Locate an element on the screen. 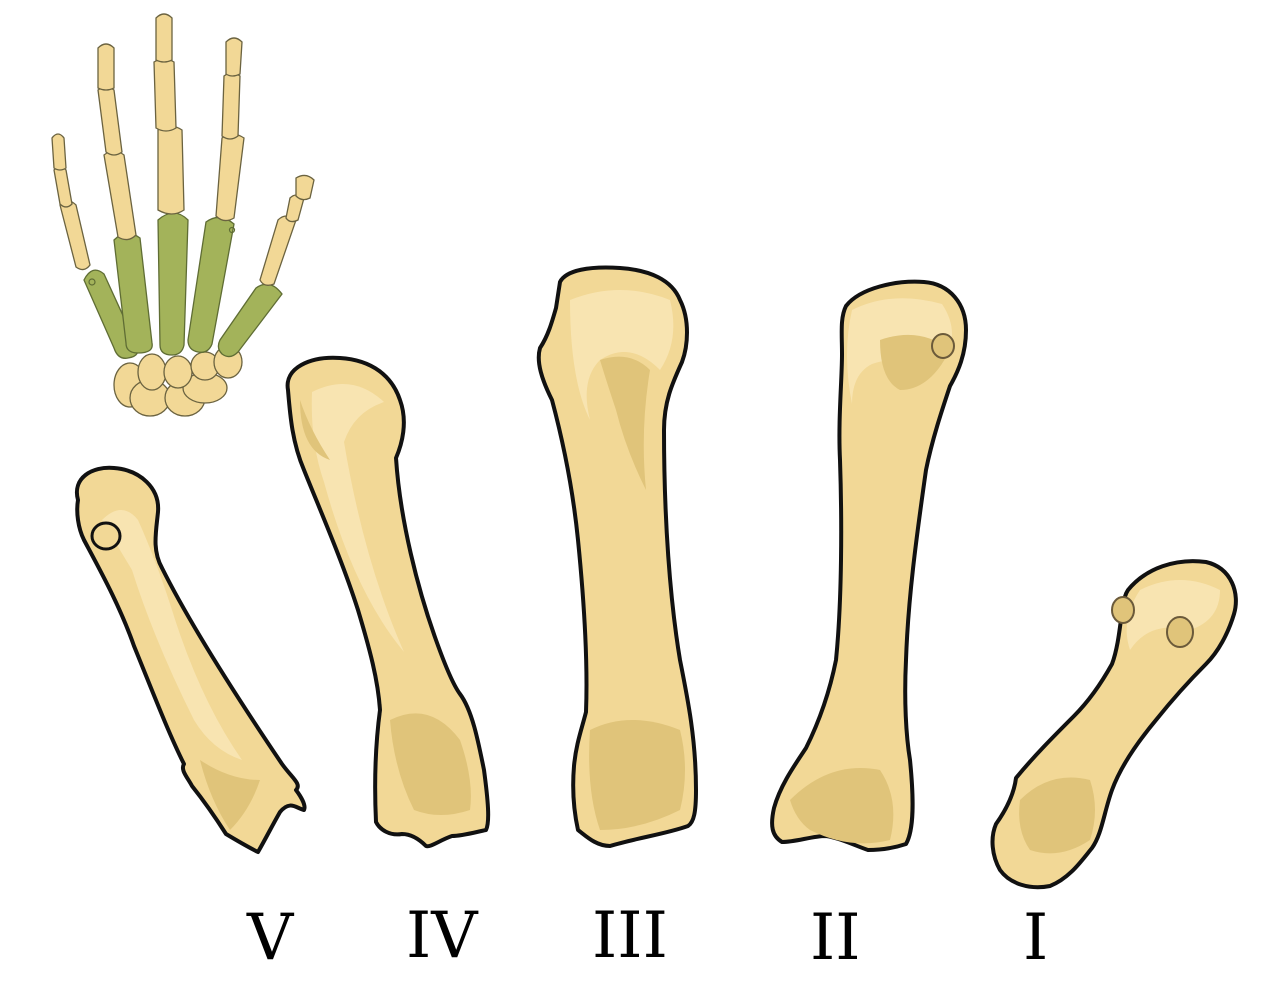 The image size is (1280, 997). metacarpal-ii is located at coordinates (869, 565).